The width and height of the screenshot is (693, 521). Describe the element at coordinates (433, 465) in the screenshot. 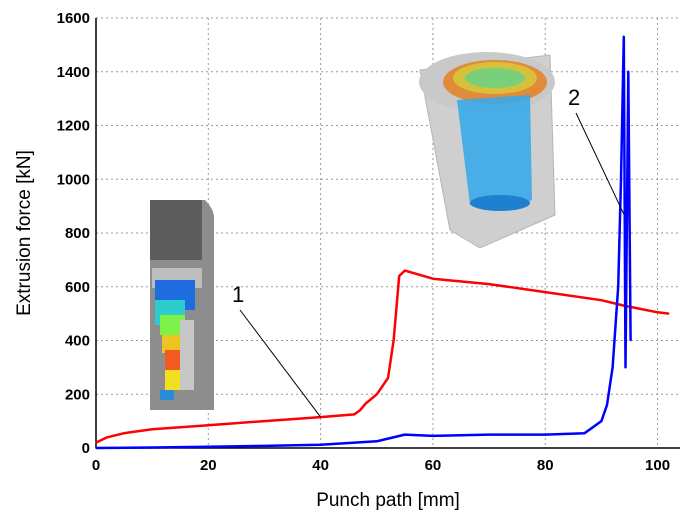

I see `x-tick-label: 60` at that location.